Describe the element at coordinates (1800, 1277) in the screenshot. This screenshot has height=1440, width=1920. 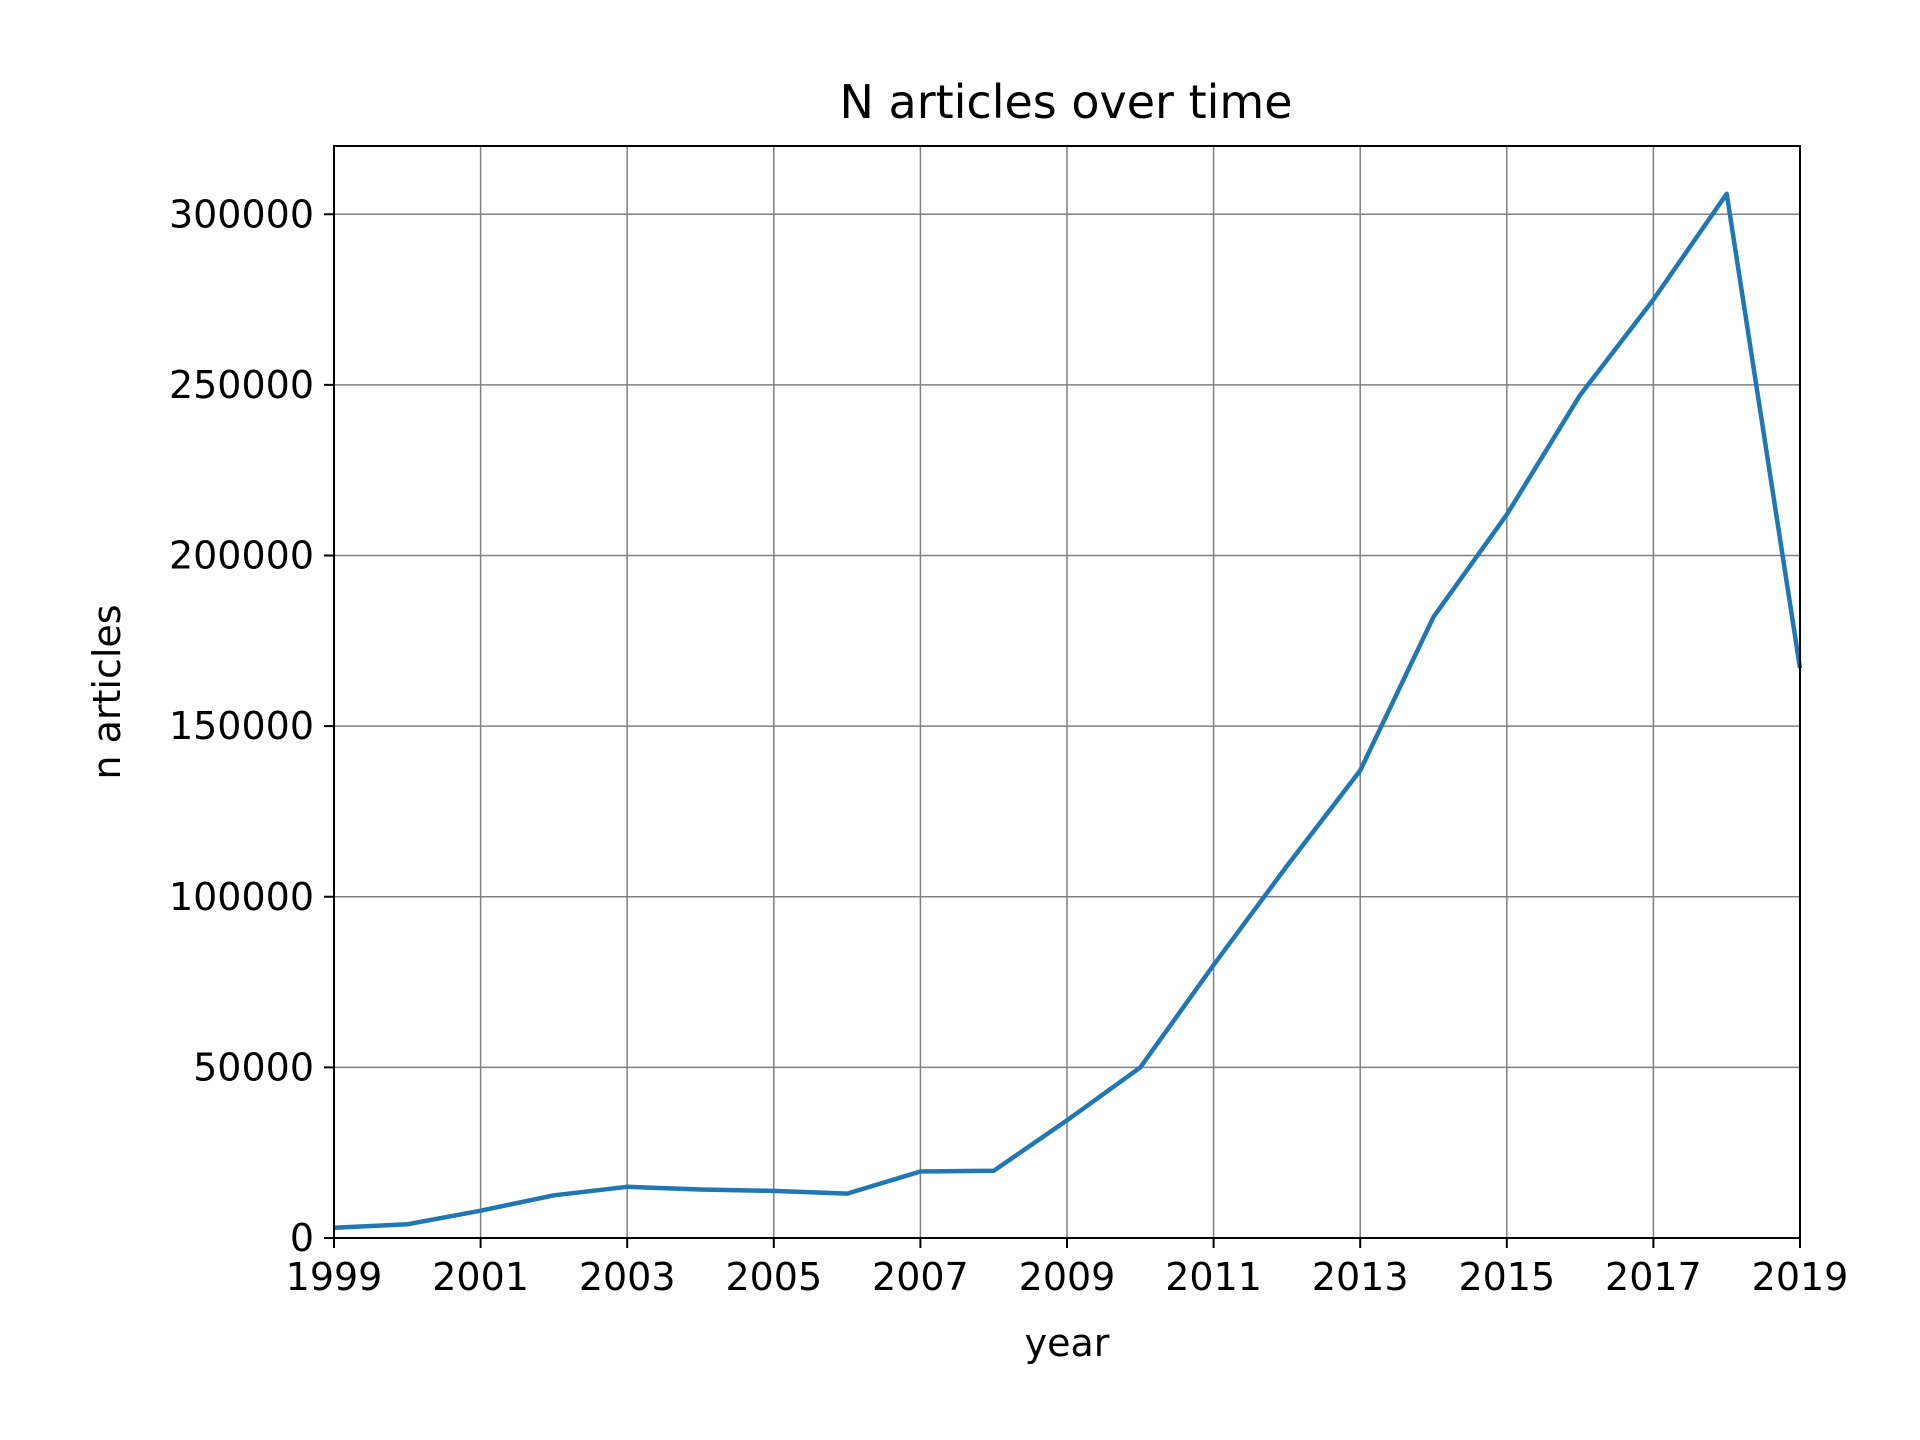
I see `x-tick-label: 2019` at that location.